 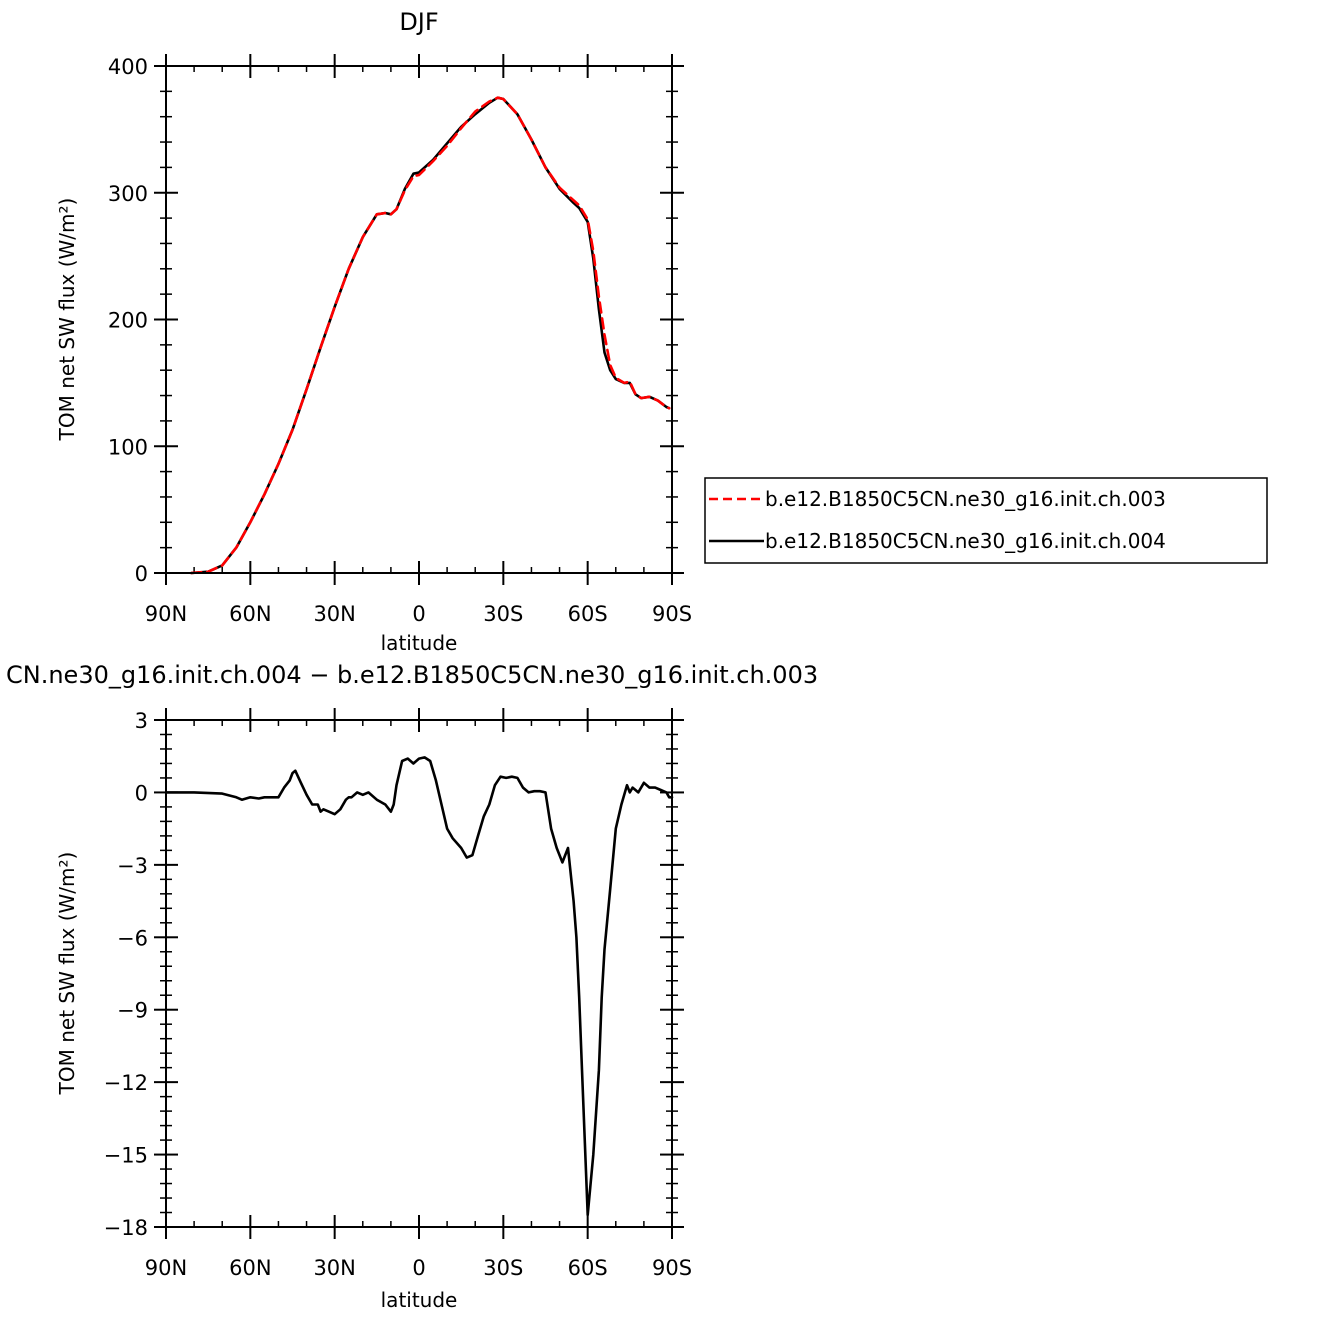 What do you see at coordinates (166, 1268) in the screenshot?
I see `bottom-x-tick-label: 90N` at bounding box center [166, 1268].